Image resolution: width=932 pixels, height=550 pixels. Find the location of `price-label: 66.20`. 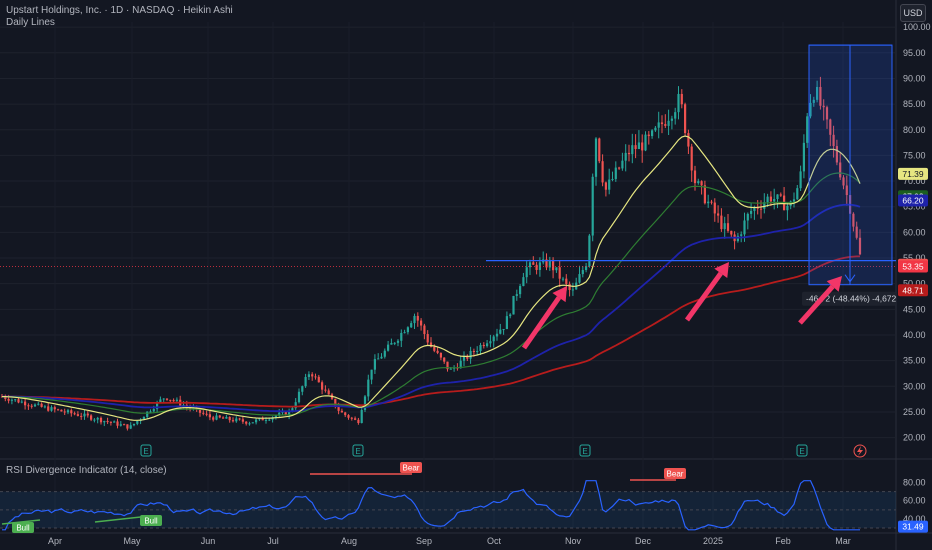

price-label: 66.20 is located at coordinates (913, 200).